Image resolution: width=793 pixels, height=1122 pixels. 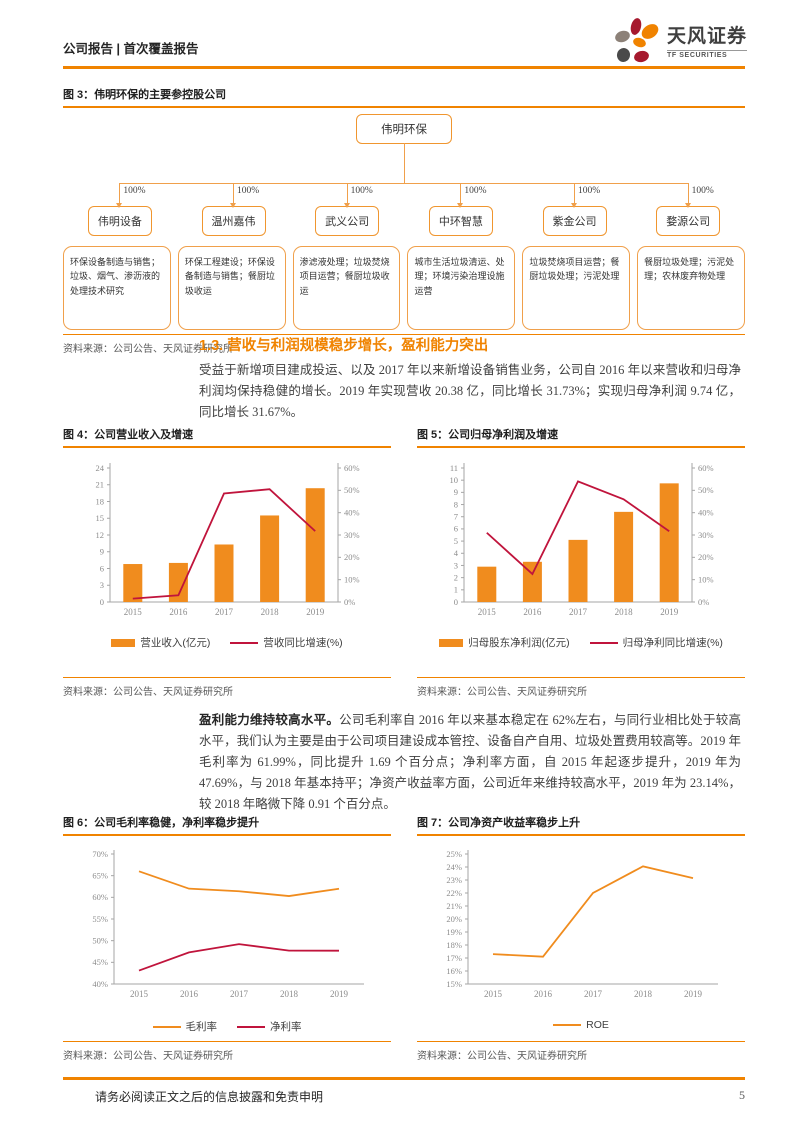 What do you see at coordinates (227, 437) in the screenshot?
I see `figure4-caption: 图 4：公司营业收入及增速` at bounding box center [227, 437].